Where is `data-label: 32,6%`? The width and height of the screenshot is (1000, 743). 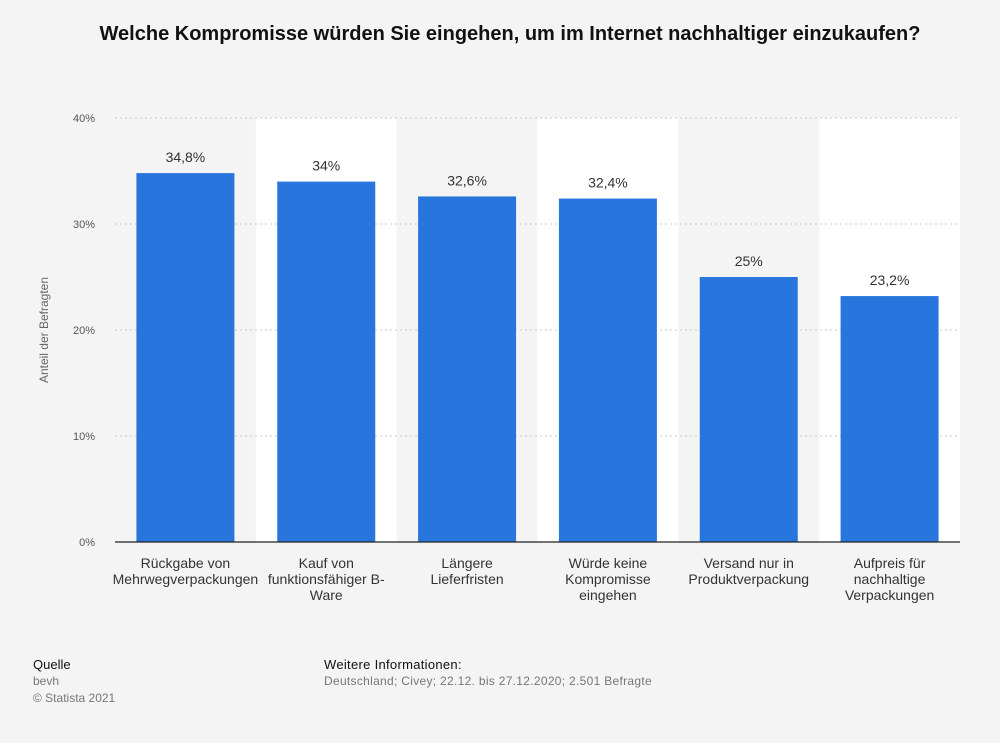 data-label: 32,6% is located at coordinates (467, 180).